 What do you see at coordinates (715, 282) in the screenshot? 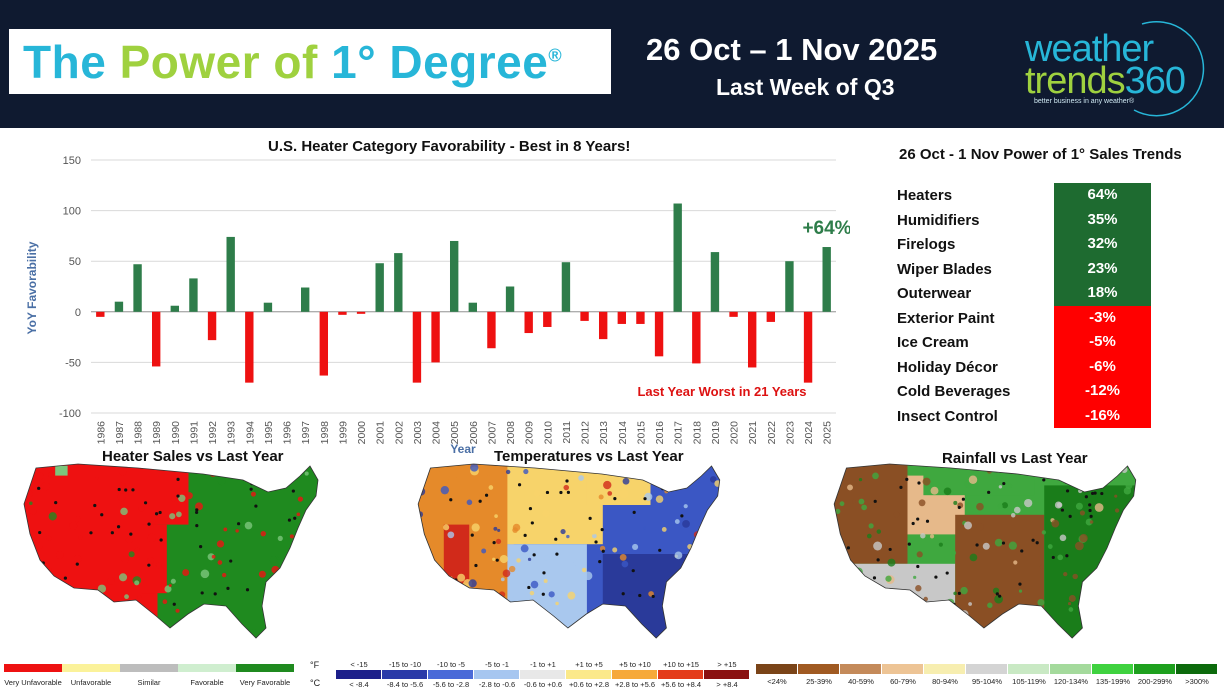
I see `bar-2019` at bounding box center [715, 282].